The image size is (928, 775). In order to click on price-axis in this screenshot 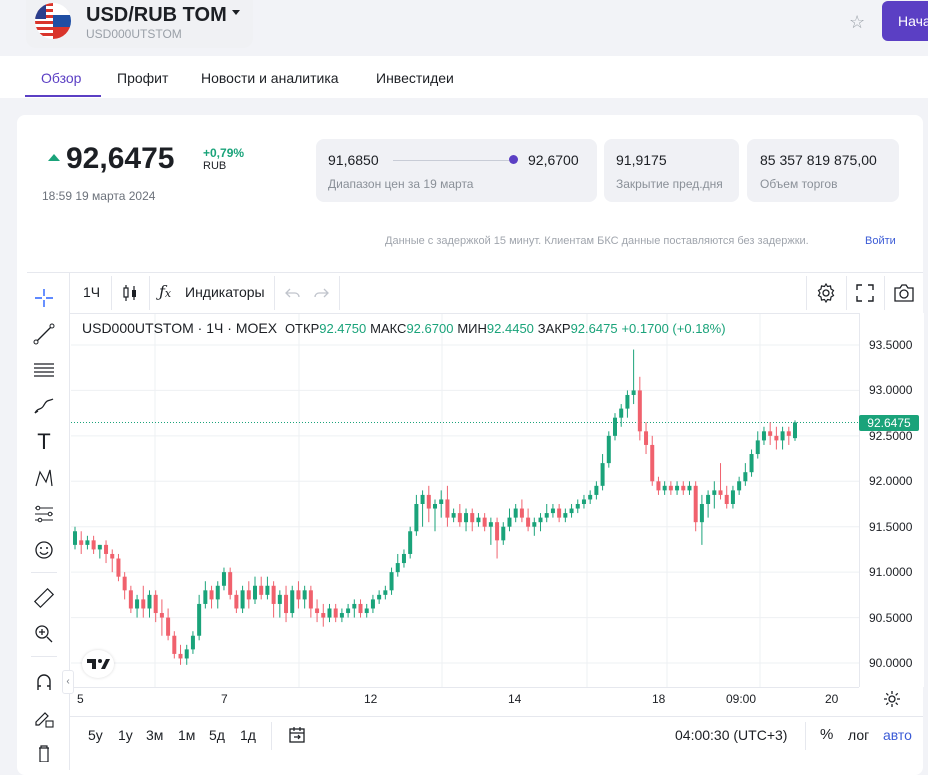, I will do `click(891, 500)`.